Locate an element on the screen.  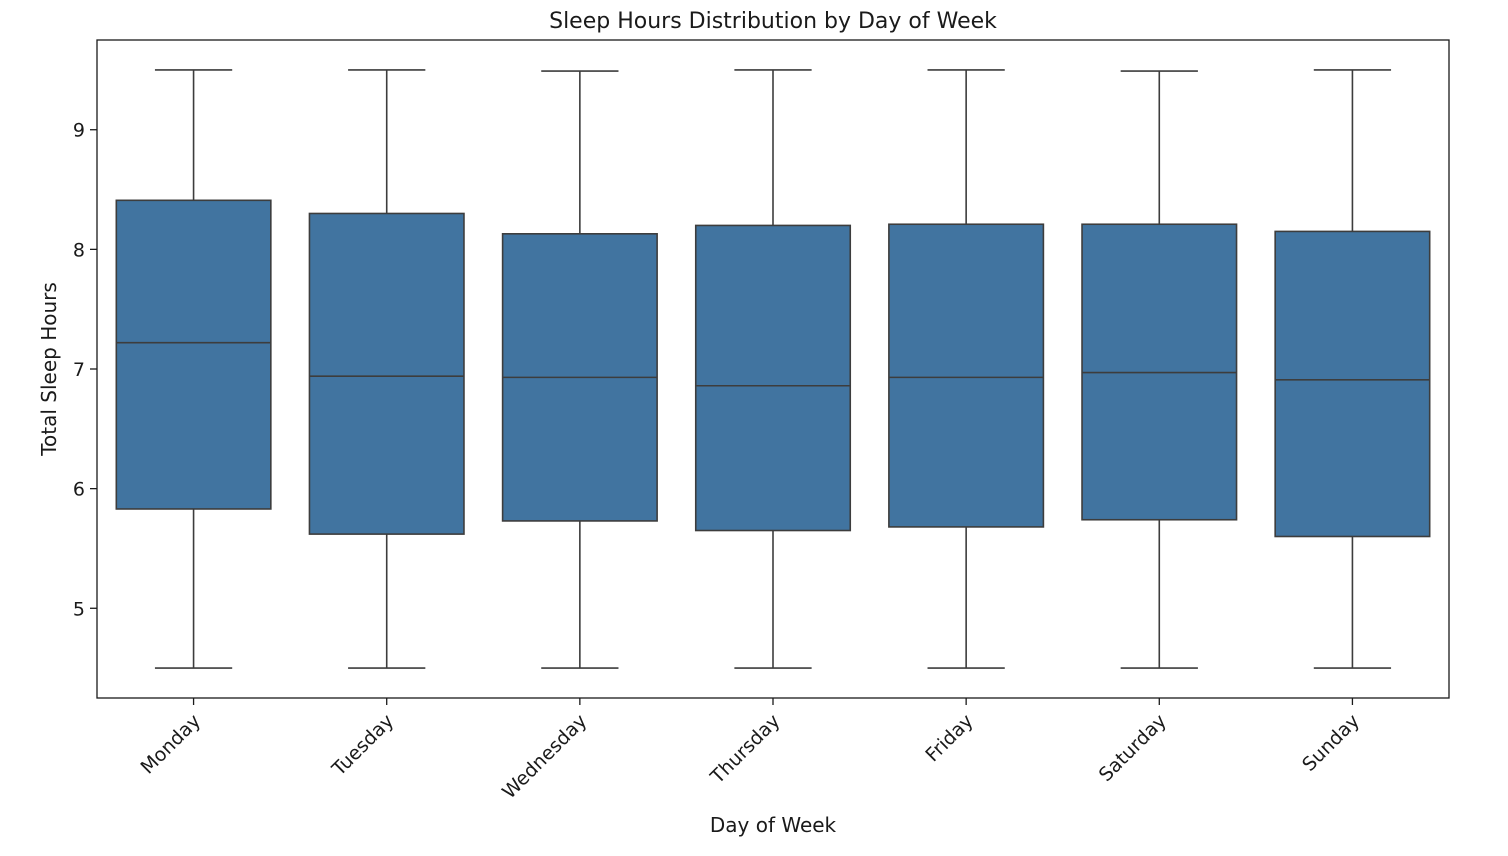
box-monday is located at coordinates (193, 369).